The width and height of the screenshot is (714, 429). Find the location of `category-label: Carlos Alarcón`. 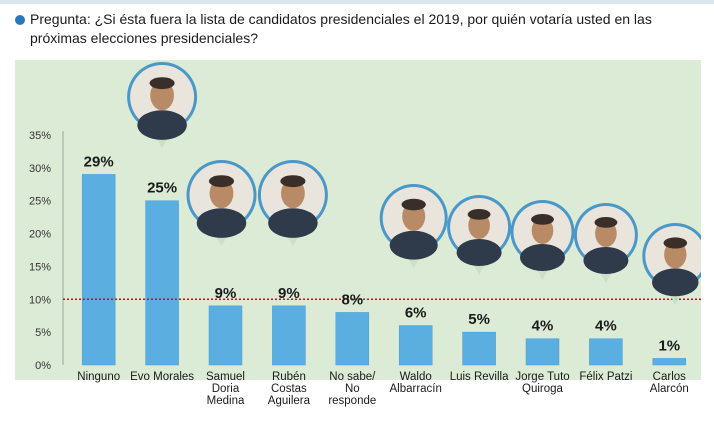

category-label: Carlos Alarcón is located at coordinates (669, 383).